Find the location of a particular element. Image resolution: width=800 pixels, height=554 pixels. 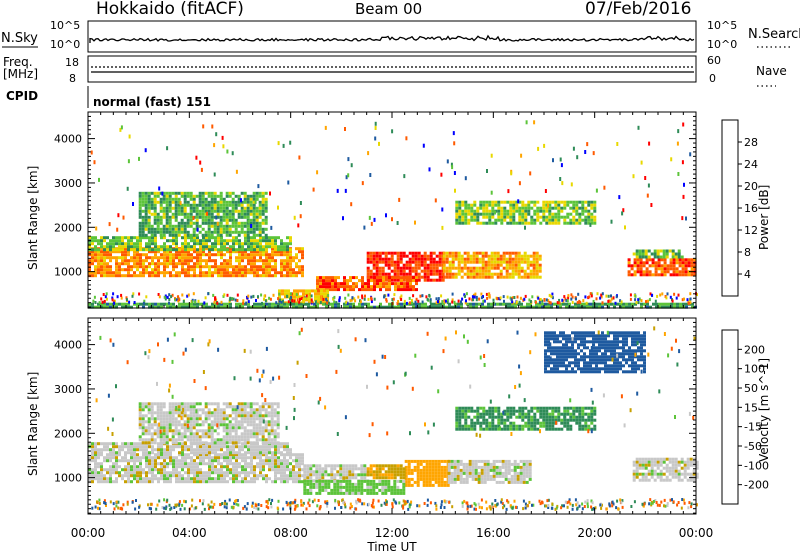

beam-title: Beam 00 is located at coordinates (388, 9).